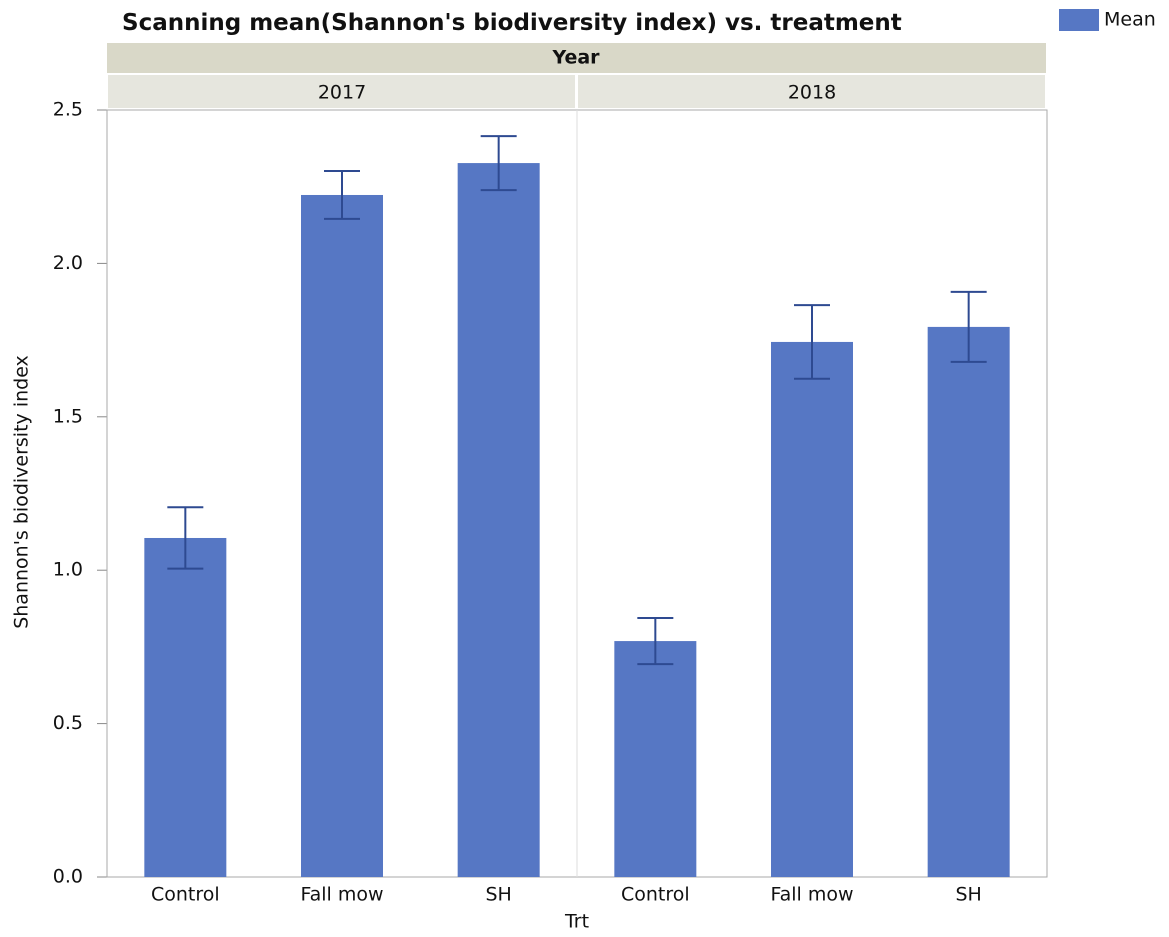 This screenshot has height=937, width=1169. I want to click on legend-label: Mean, so click(1130, 20).